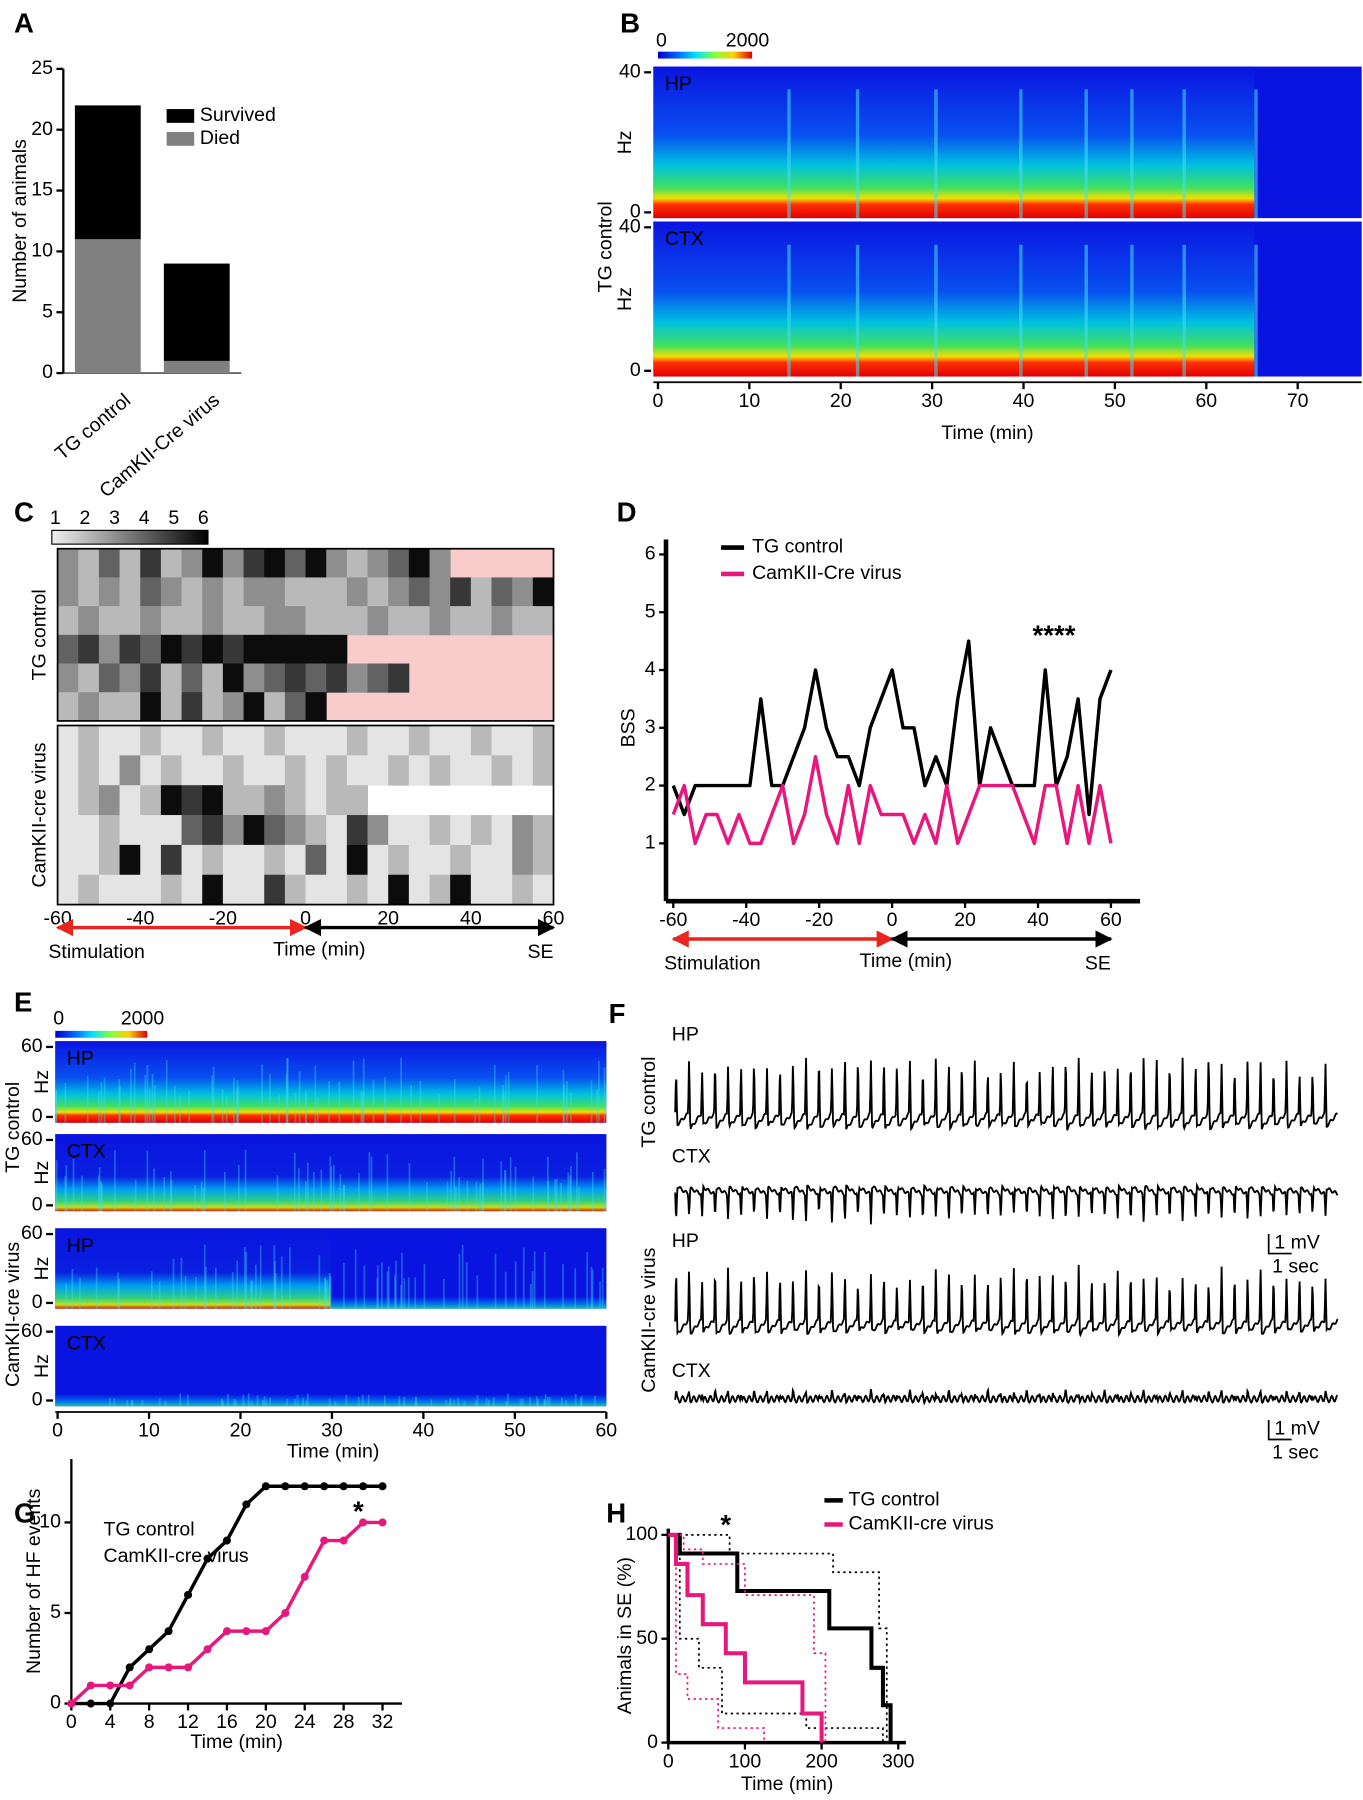 This screenshot has width=1363, height=1800. Describe the element at coordinates (606, 1431) in the screenshot. I see `x-tick-label: 60` at that location.